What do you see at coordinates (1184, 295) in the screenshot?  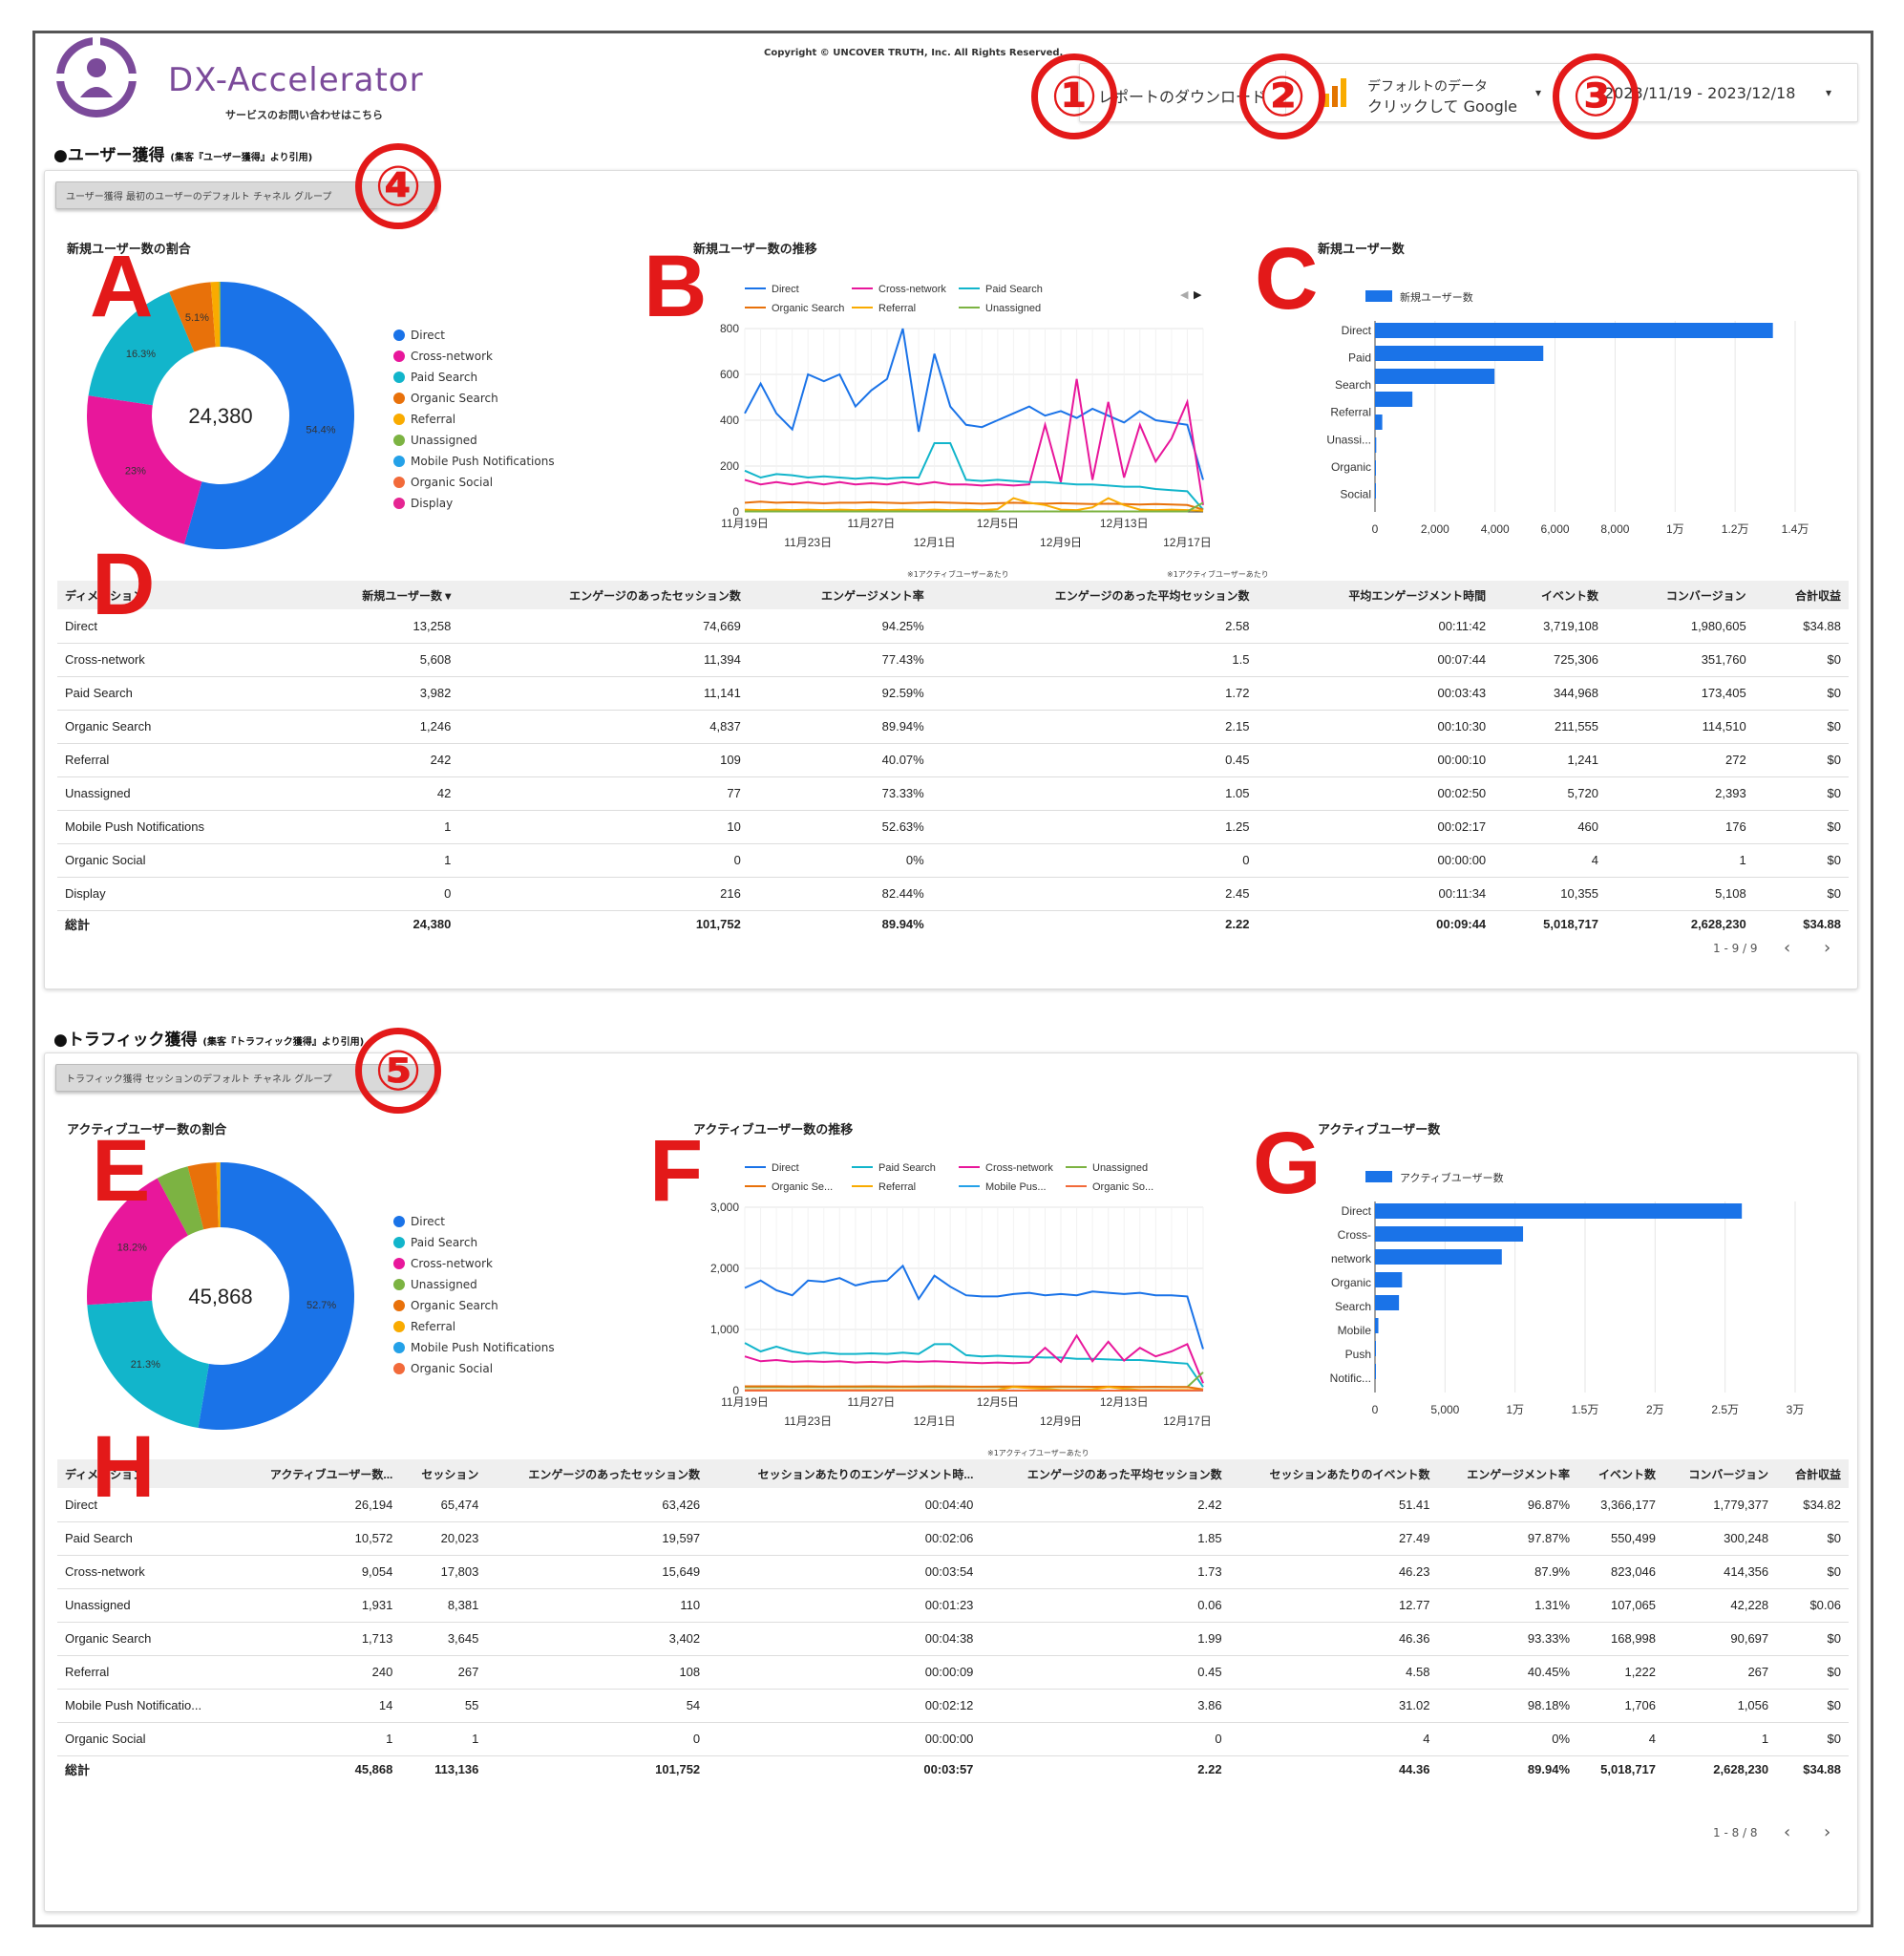 I see `legend-prev-icon: ◀` at bounding box center [1184, 295].